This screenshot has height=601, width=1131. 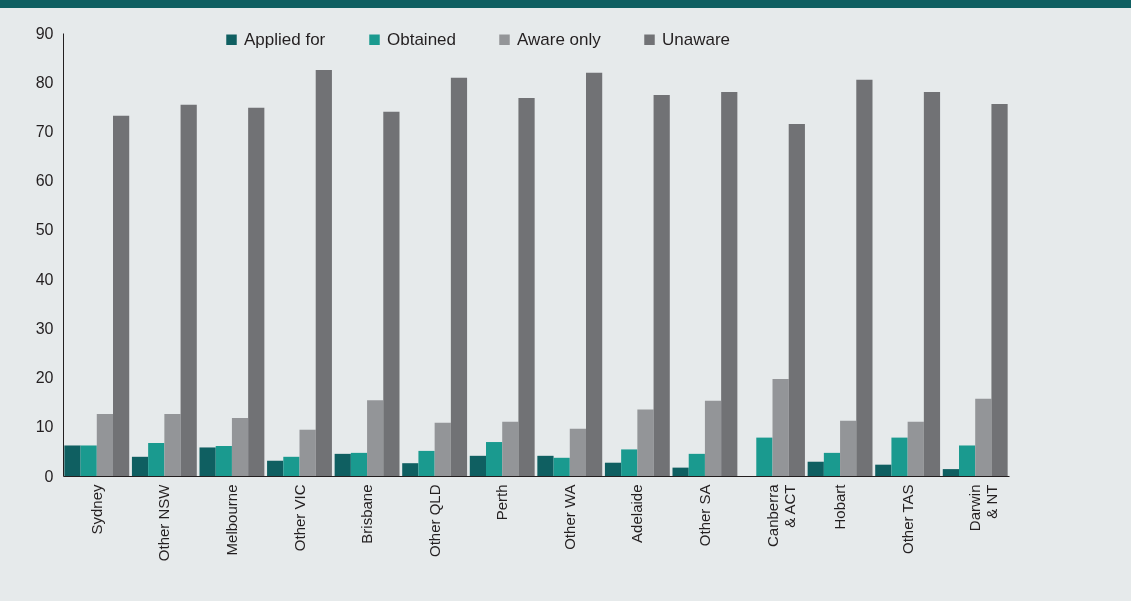 I want to click on x-tick-label: Adelaide, so click(x=637, y=513).